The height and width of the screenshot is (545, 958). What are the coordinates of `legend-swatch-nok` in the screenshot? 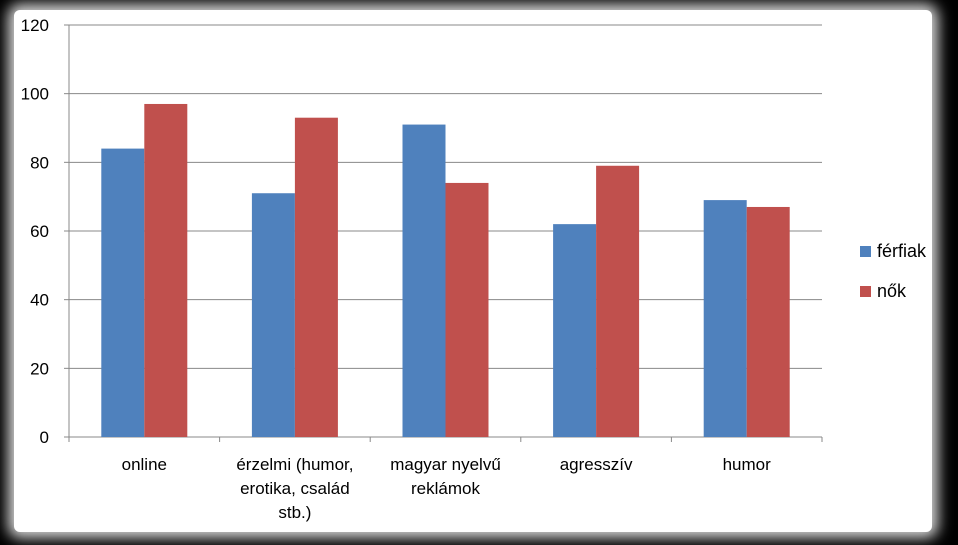 It's located at (865, 291).